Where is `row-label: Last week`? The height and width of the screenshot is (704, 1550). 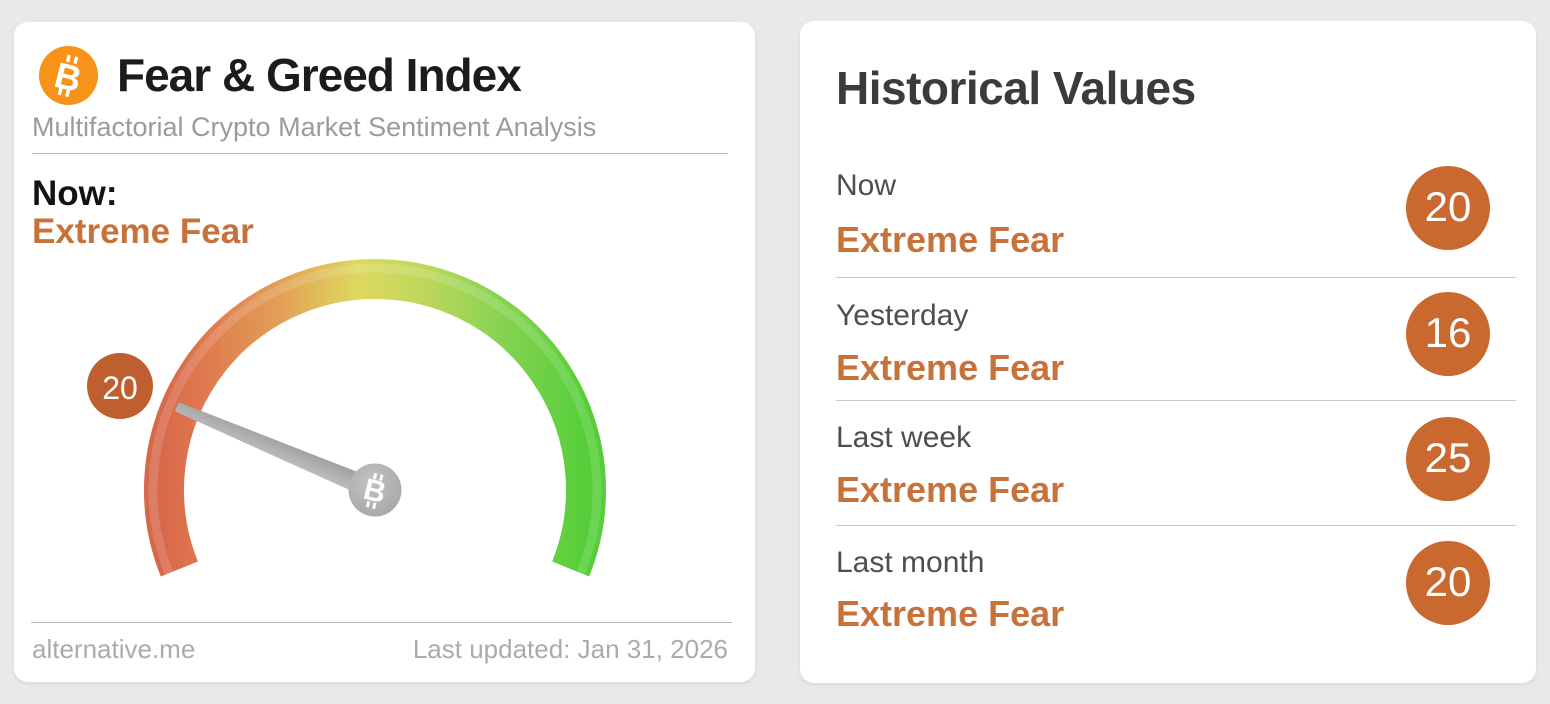
row-label: Last week is located at coordinates (904, 437).